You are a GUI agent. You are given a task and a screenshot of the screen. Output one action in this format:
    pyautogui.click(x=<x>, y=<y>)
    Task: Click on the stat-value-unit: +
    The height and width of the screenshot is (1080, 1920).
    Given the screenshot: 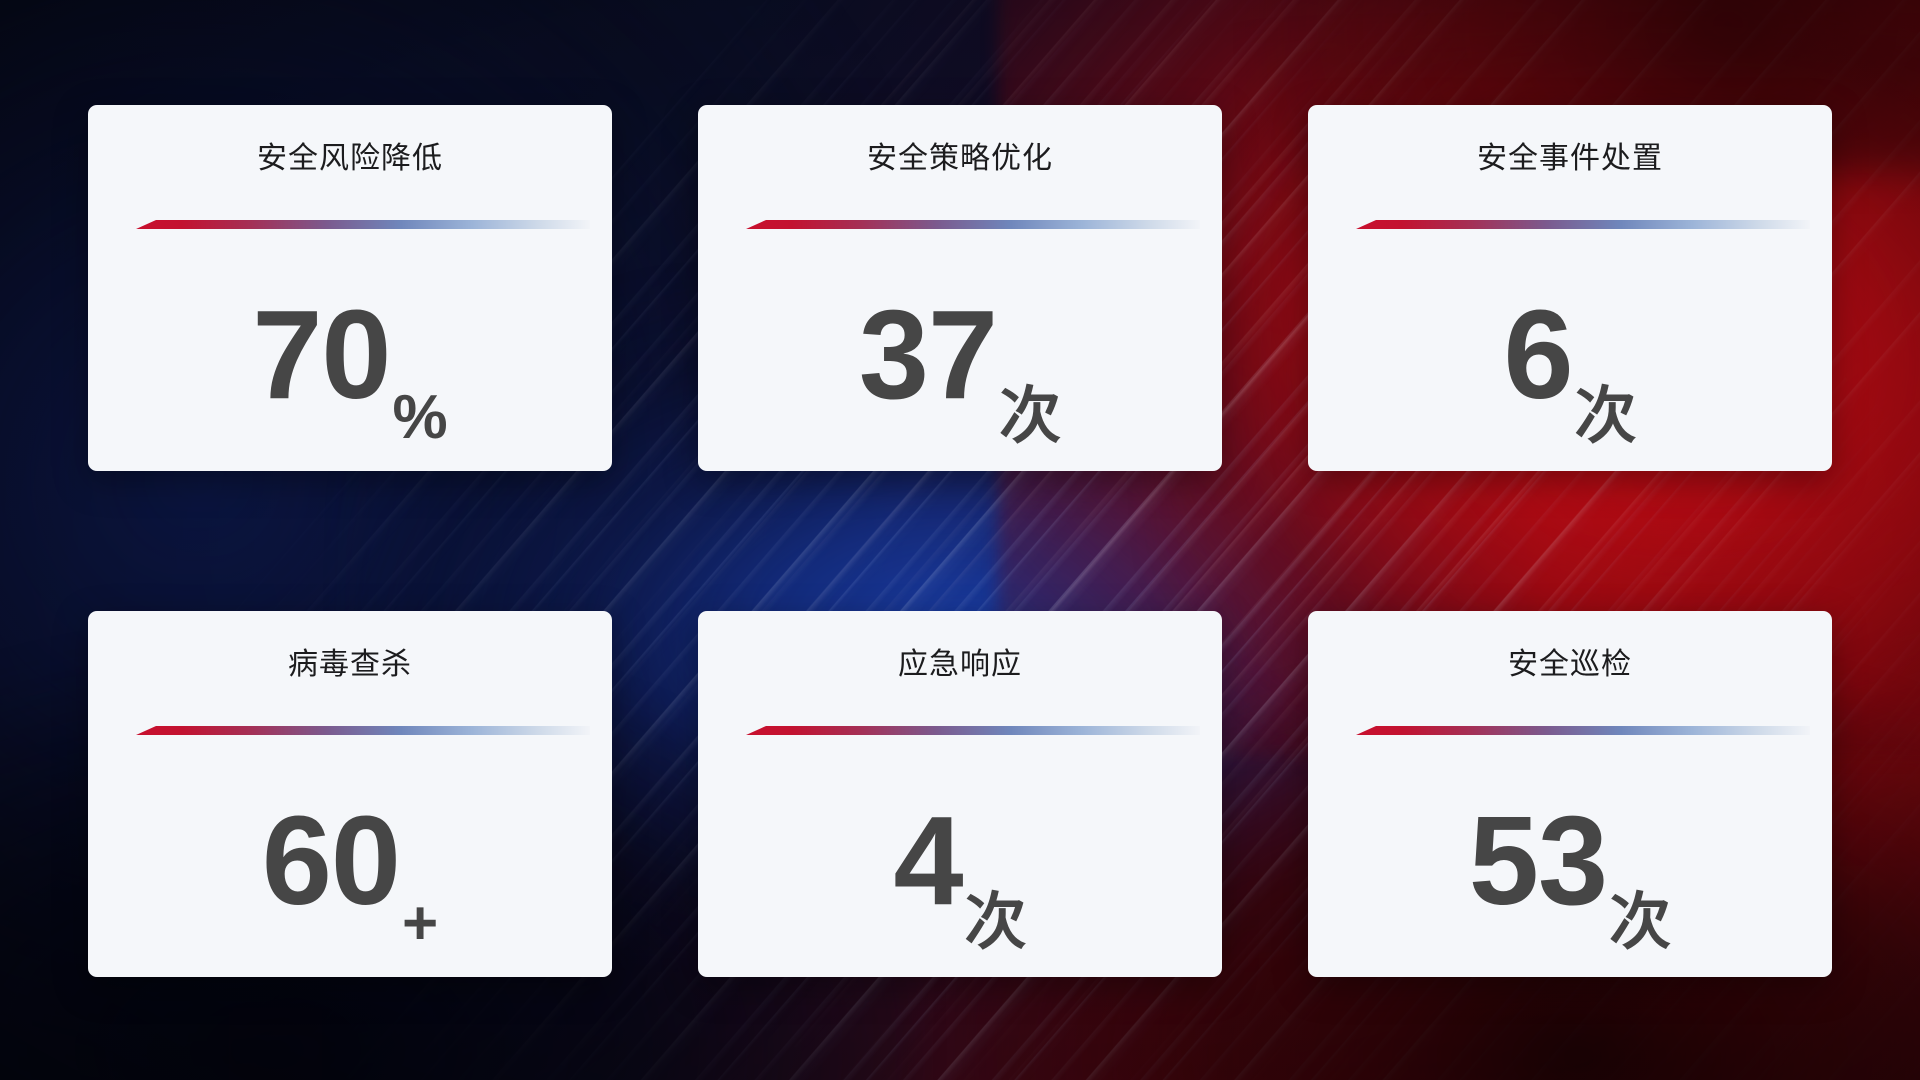 What is the action you would take?
    pyautogui.click(x=420, y=923)
    